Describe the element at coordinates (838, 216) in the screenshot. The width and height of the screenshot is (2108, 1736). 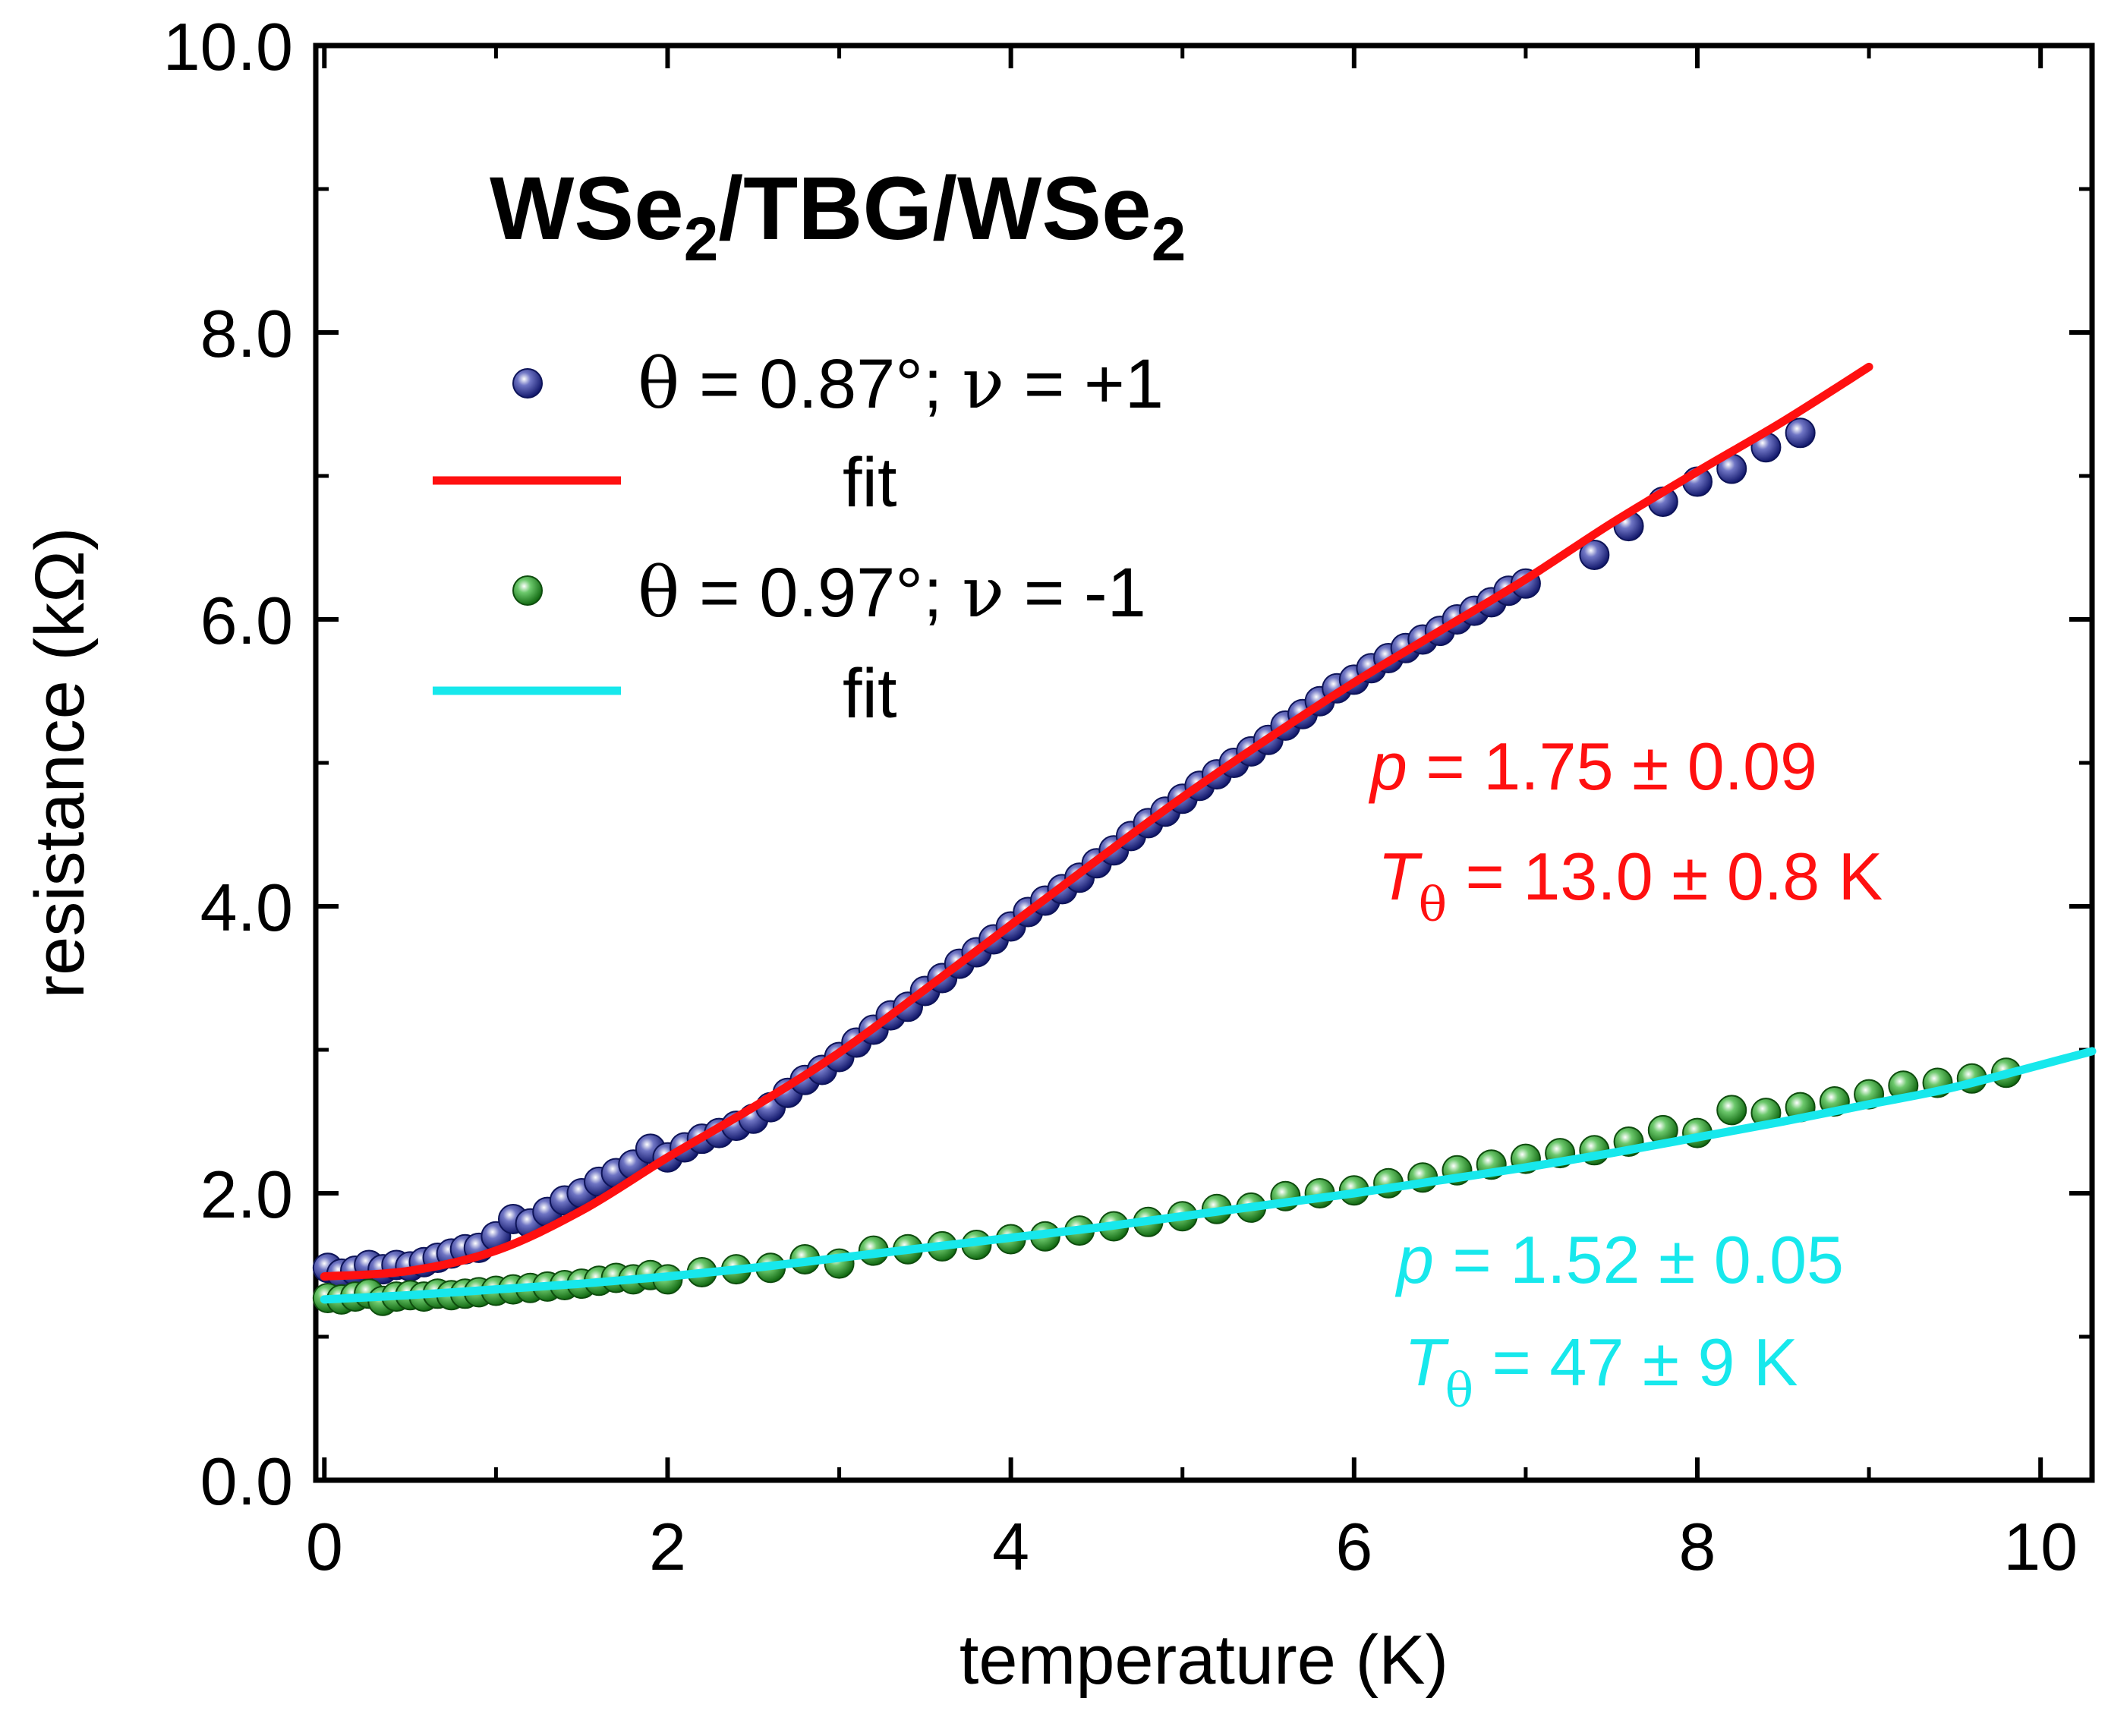
I see `chart-title: WSe2/TBG/WSe2` at that location.